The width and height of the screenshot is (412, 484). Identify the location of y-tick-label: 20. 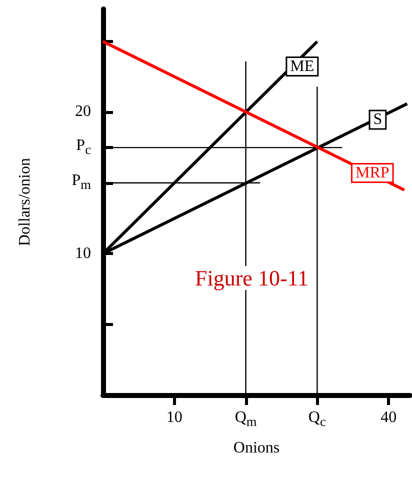
(83, 112).